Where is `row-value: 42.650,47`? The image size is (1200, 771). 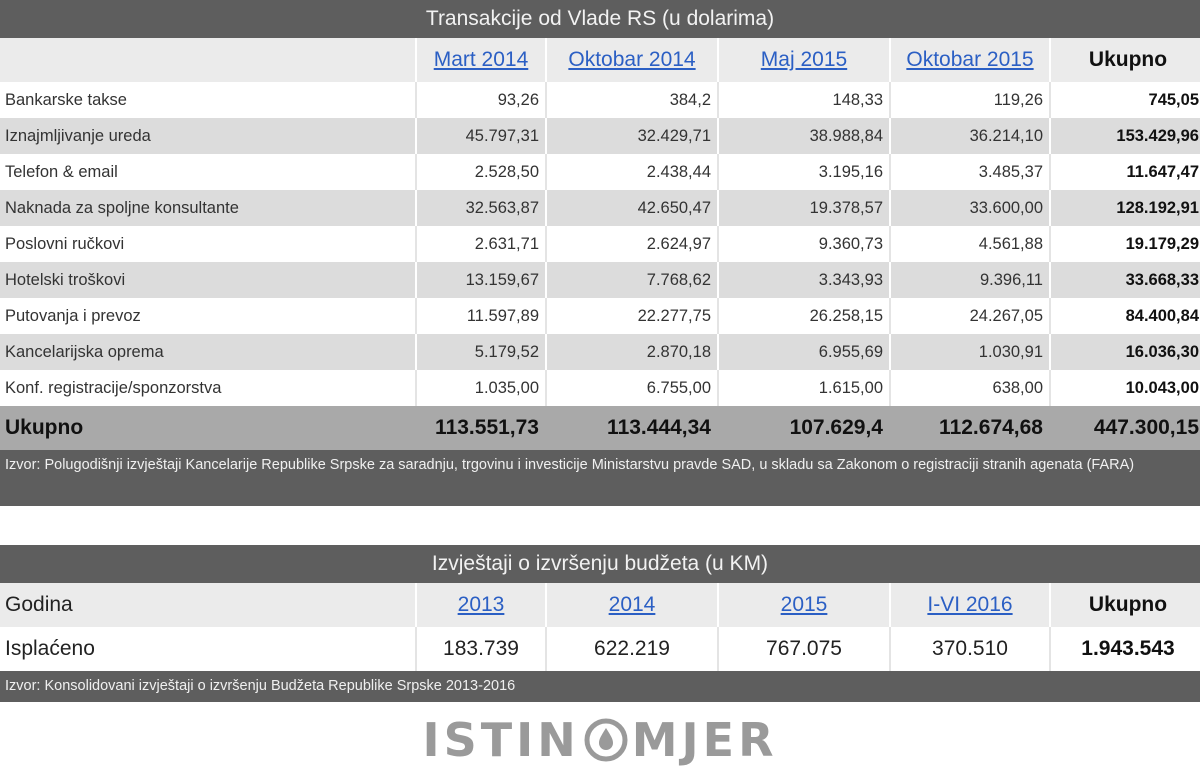 row-value: 42.650,47 is located at coordinates (631, 208).